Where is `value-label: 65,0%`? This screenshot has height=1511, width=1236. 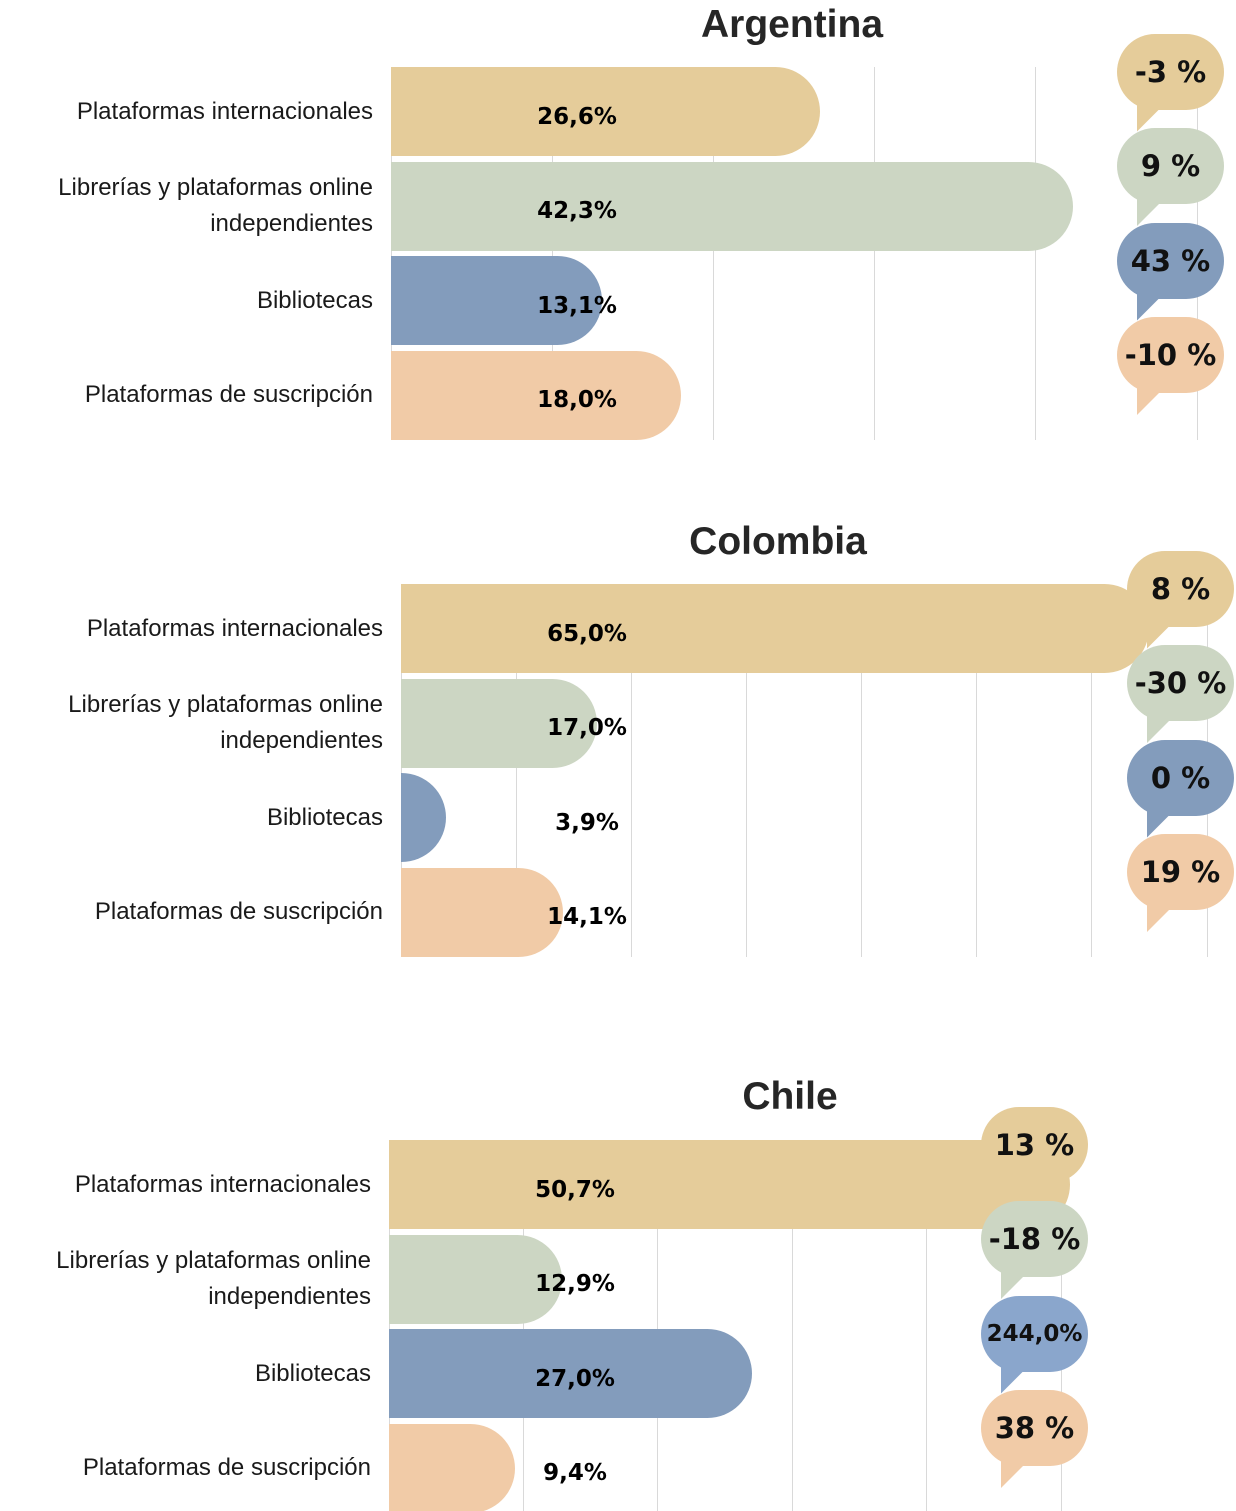
value-label: 65,0% is located at coordinates (587, 633).